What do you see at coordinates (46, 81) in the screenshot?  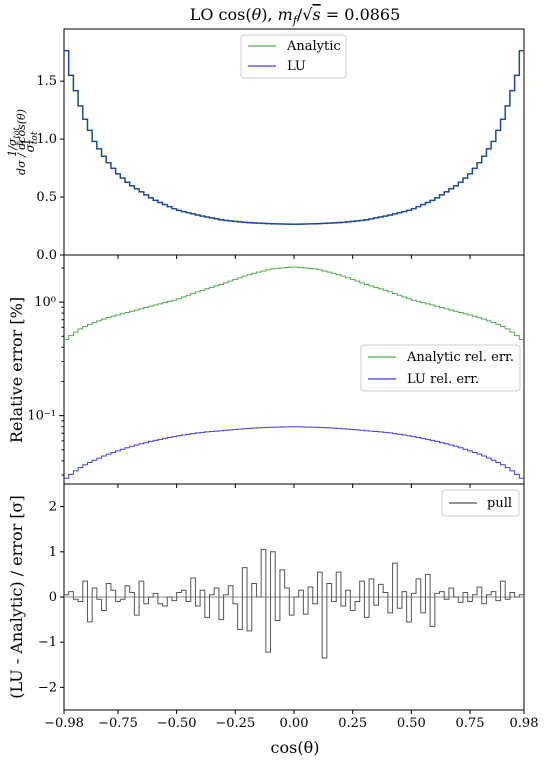 I see `top-ytick-label: 1.5` at bounding box center [46, 81].